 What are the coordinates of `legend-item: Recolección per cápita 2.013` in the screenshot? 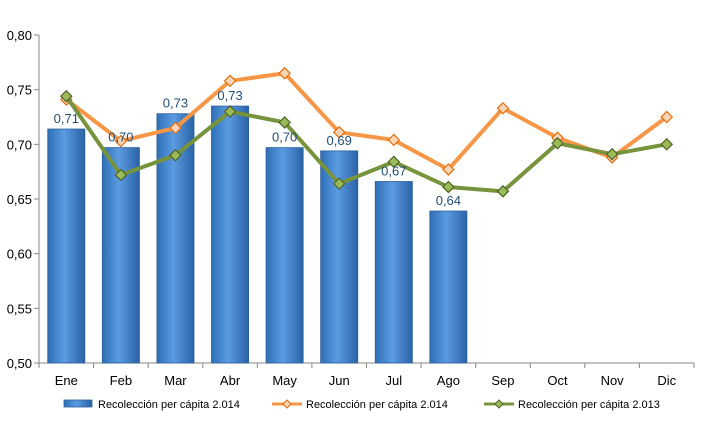 It's located at (572, 405).